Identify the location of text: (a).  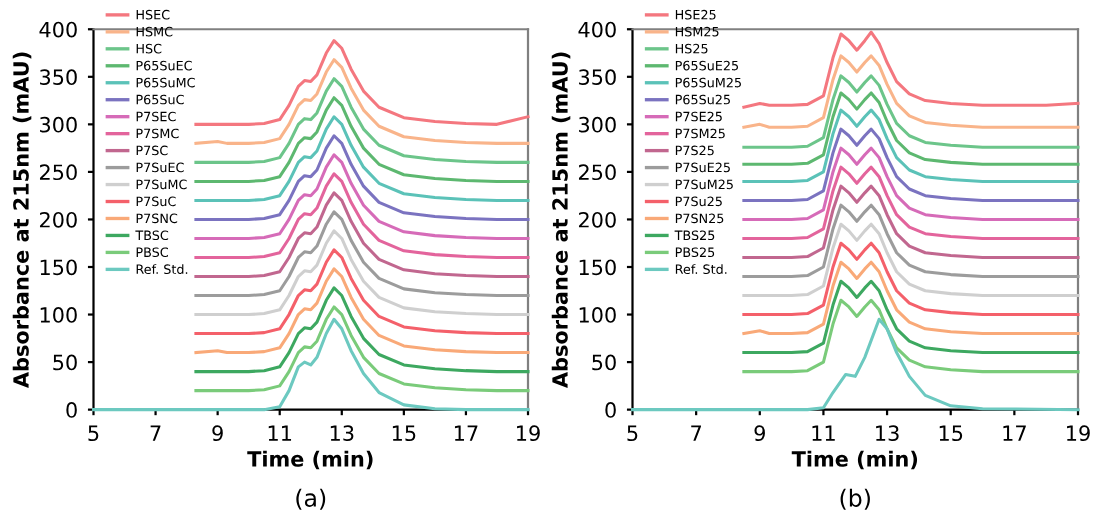
(311, 499).